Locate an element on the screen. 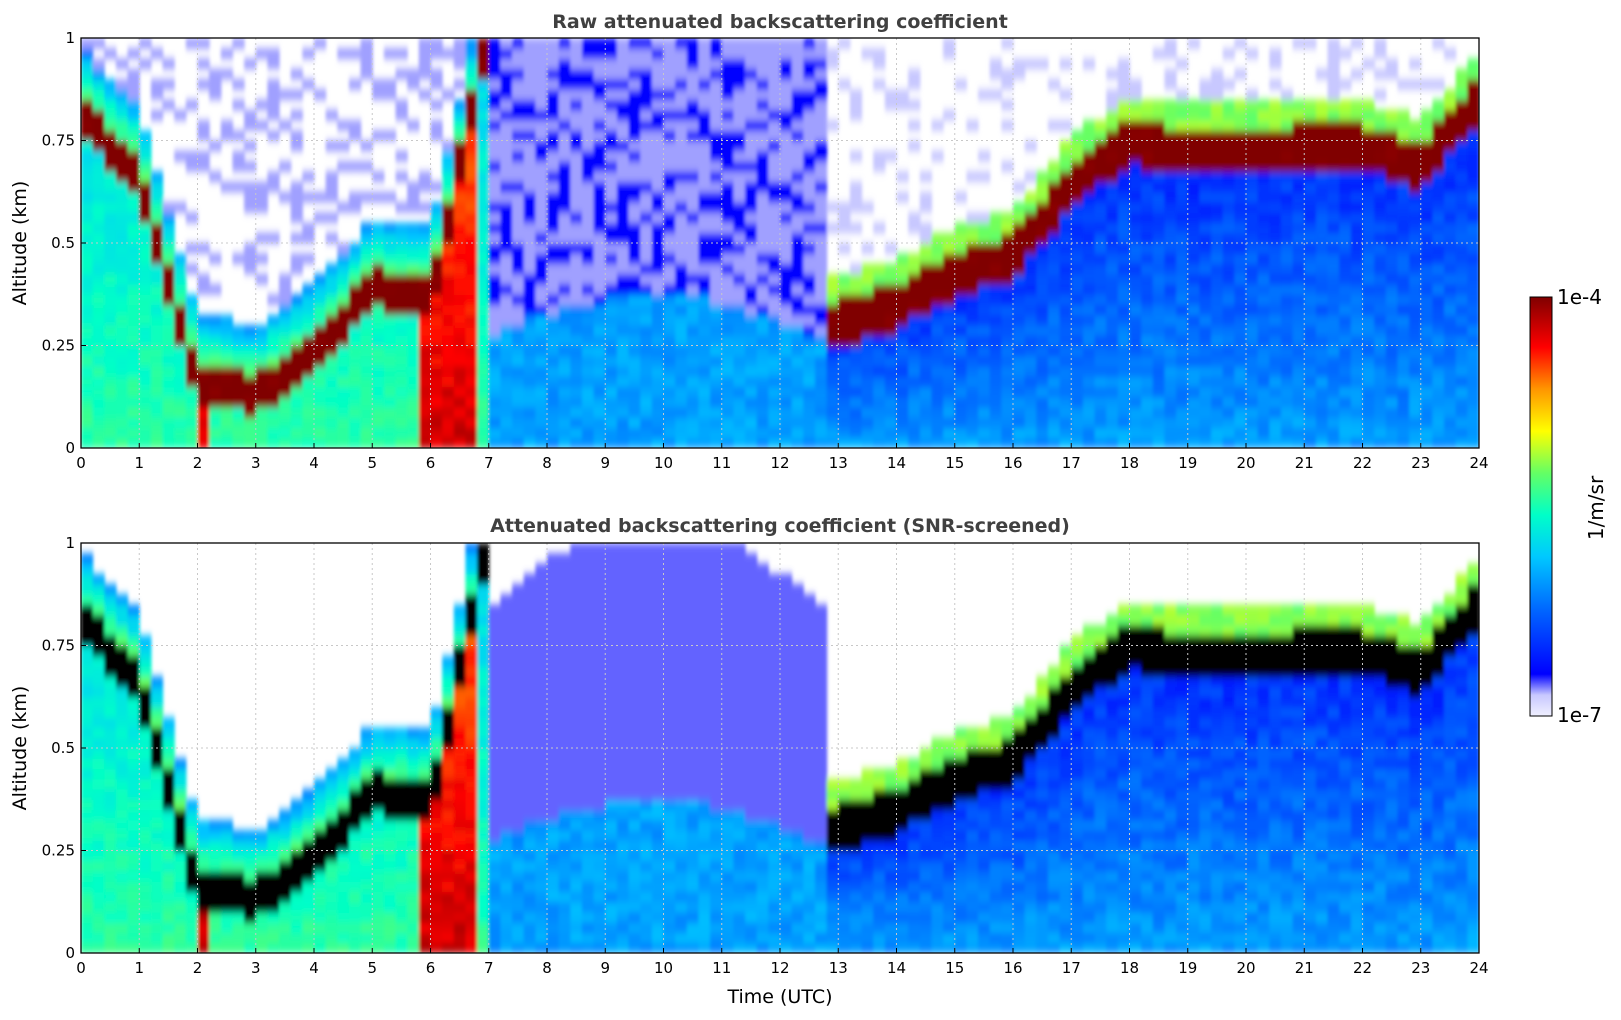 The image size is (1621, 1020). x-tick-label: 4 is located at coordinates (314, 463).